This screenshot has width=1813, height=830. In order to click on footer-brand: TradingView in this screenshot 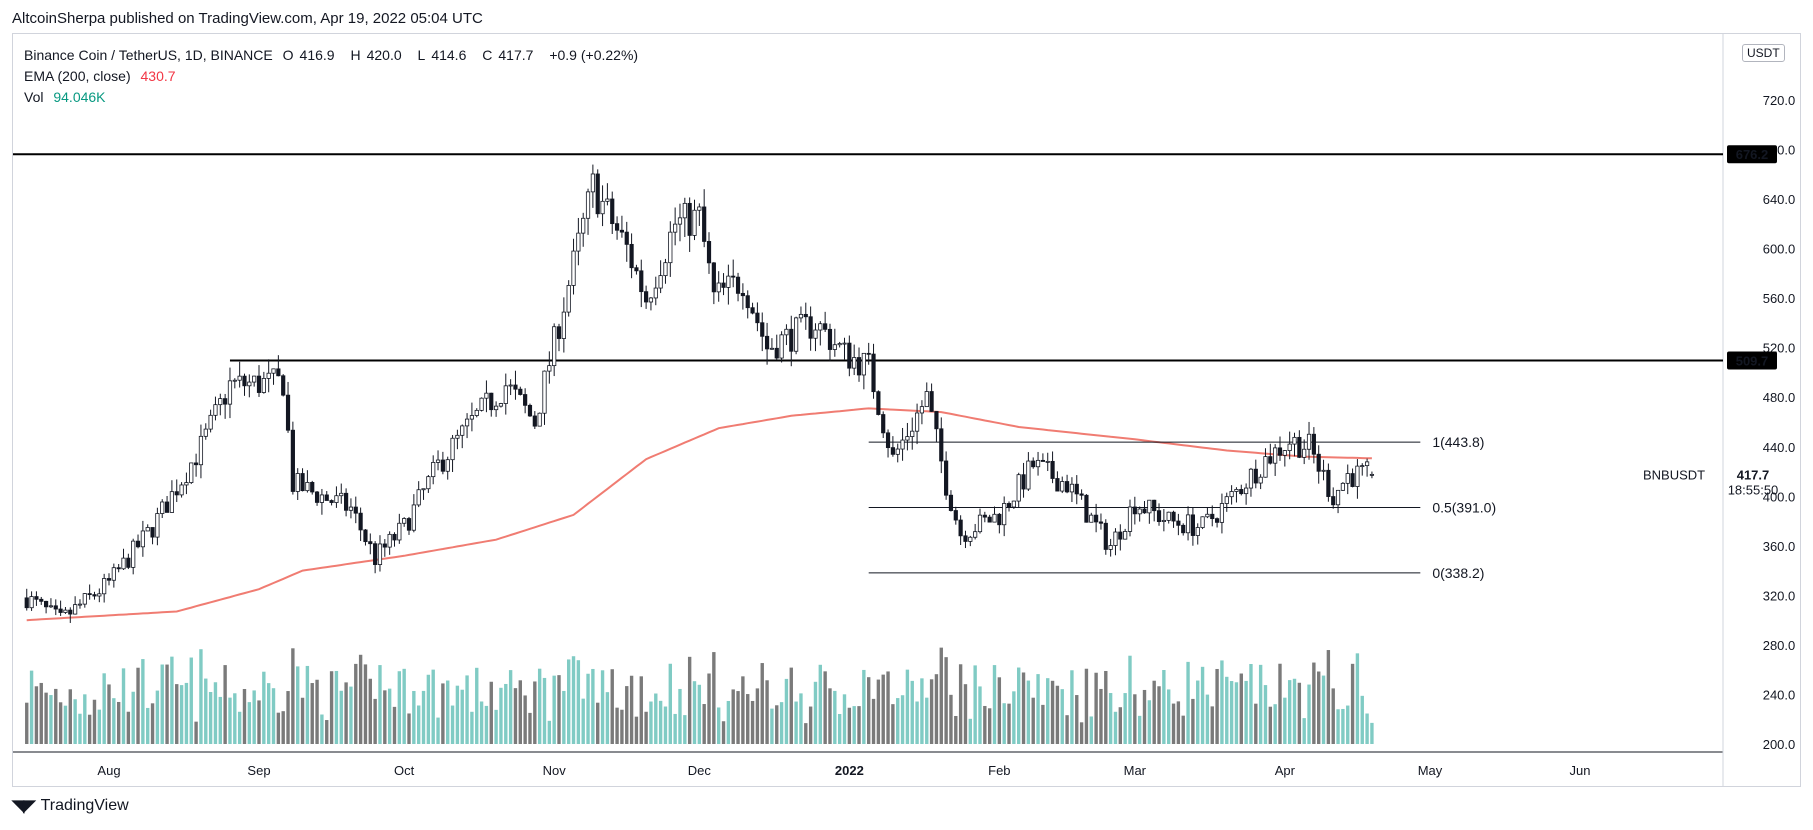, I will do `click(84, 805)`.